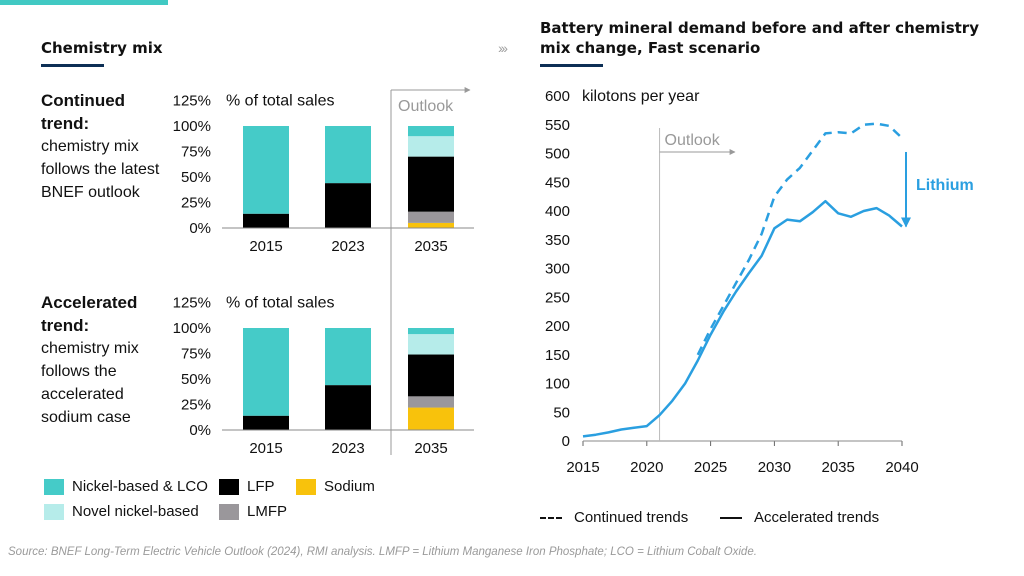  What do you see at coordinates (557, 154) in the screenshot?
I see `line-chart-ytick-label: 500` at bounding box center [557, 154].